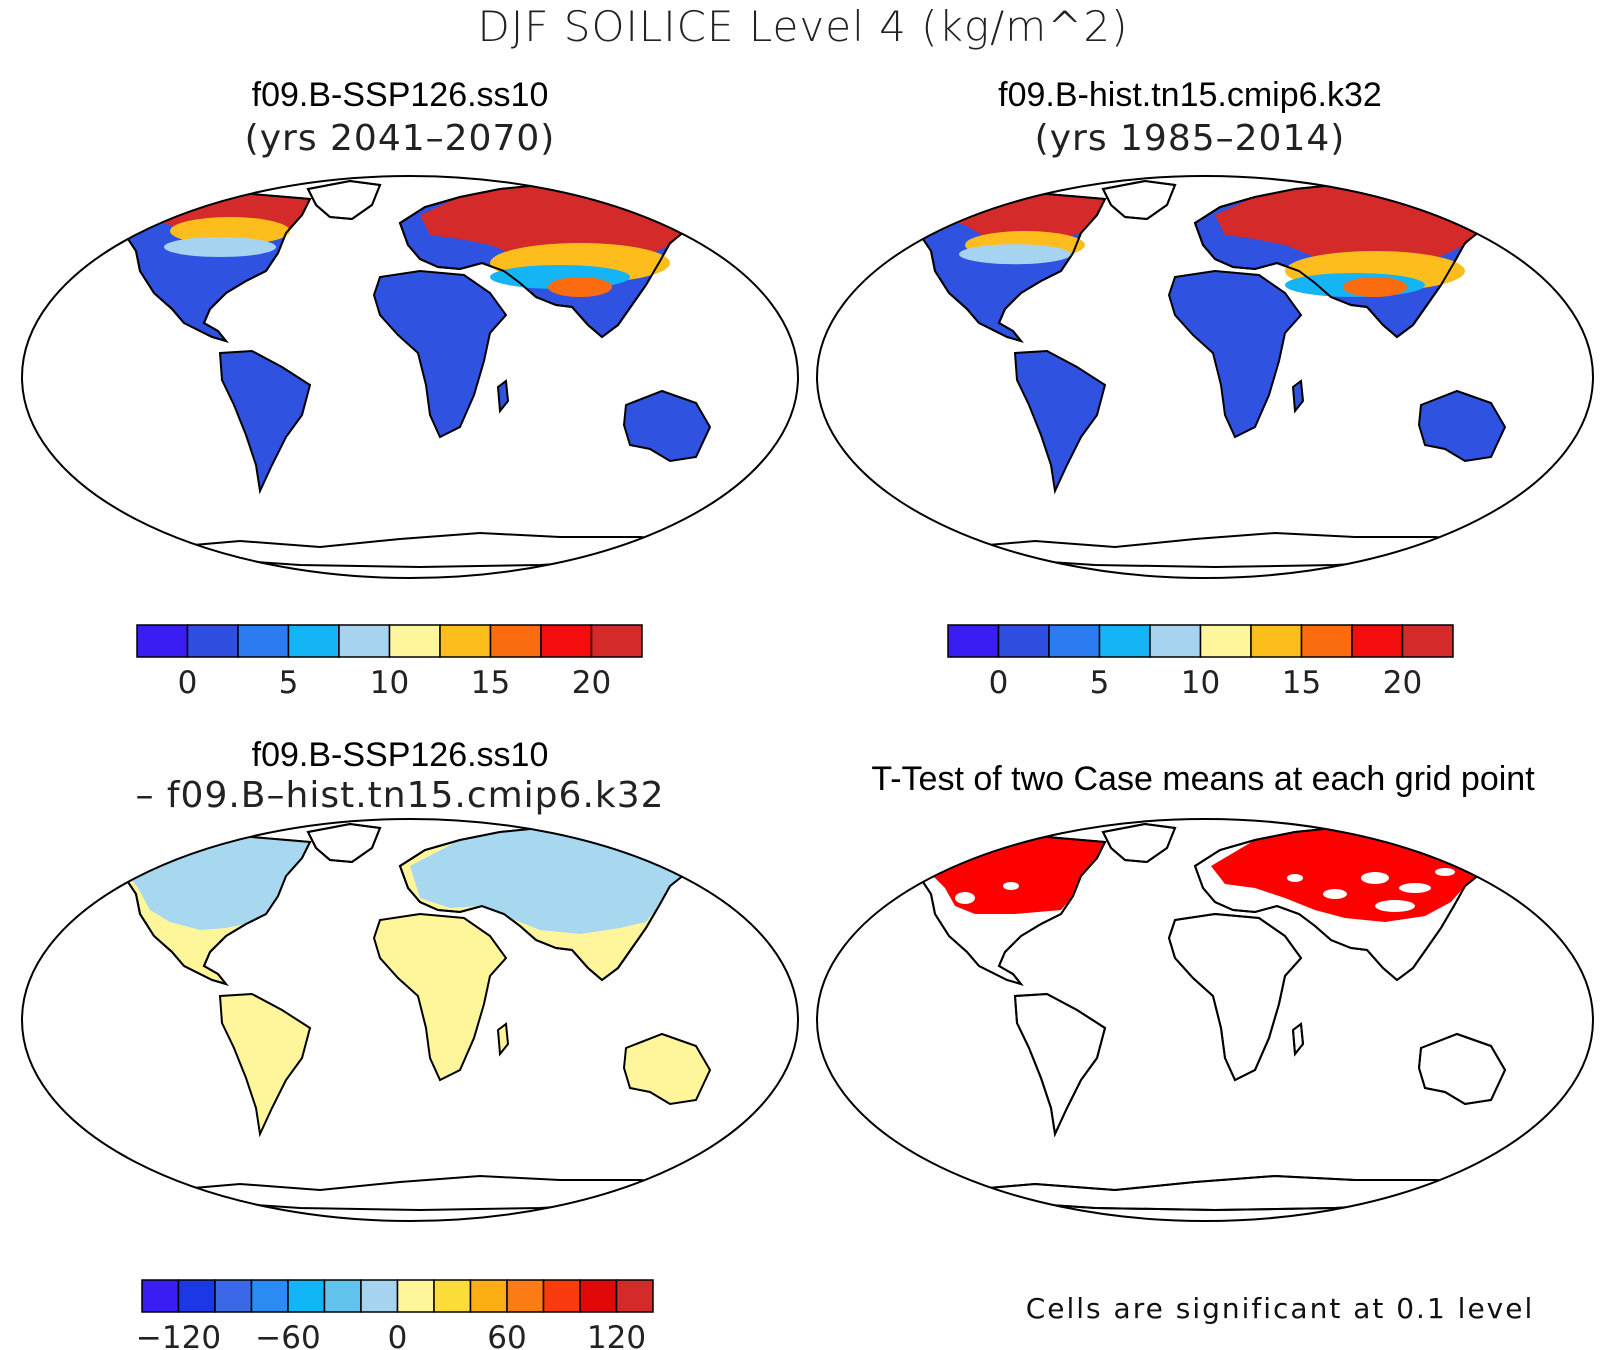 This screenshot has width=1606, height=1350. Describe the element at coordinates (389, 662) in the screenshot. I see `colorbar-panel-1: 0 5 10 15 20` at that location.